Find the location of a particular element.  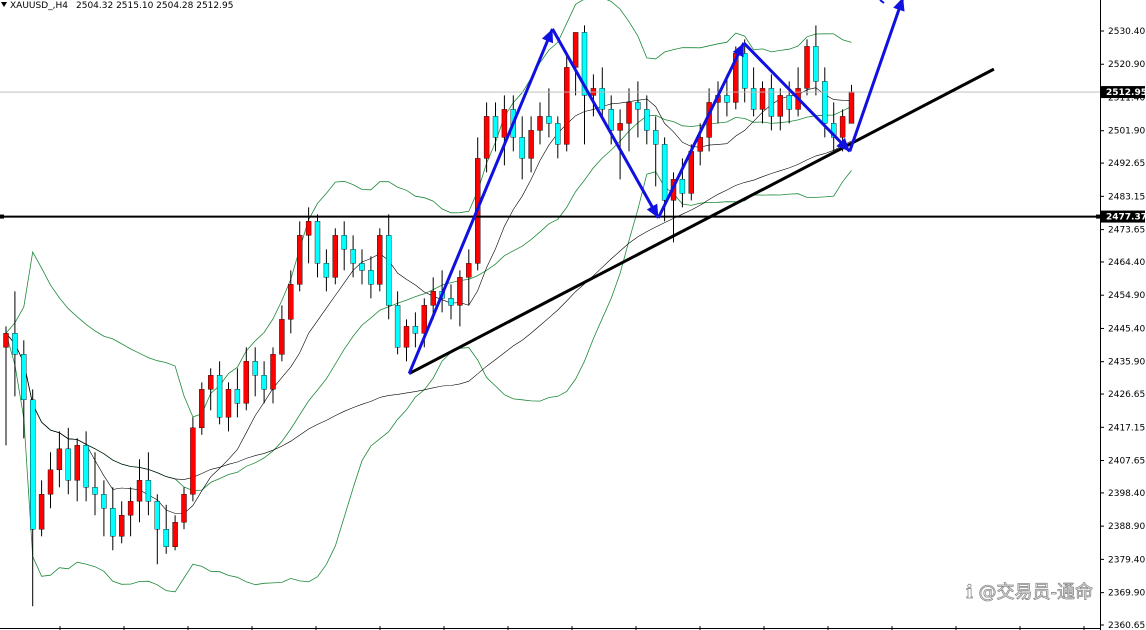

y-tick-label: 2360.65 is located at coordinates (1126, 625).